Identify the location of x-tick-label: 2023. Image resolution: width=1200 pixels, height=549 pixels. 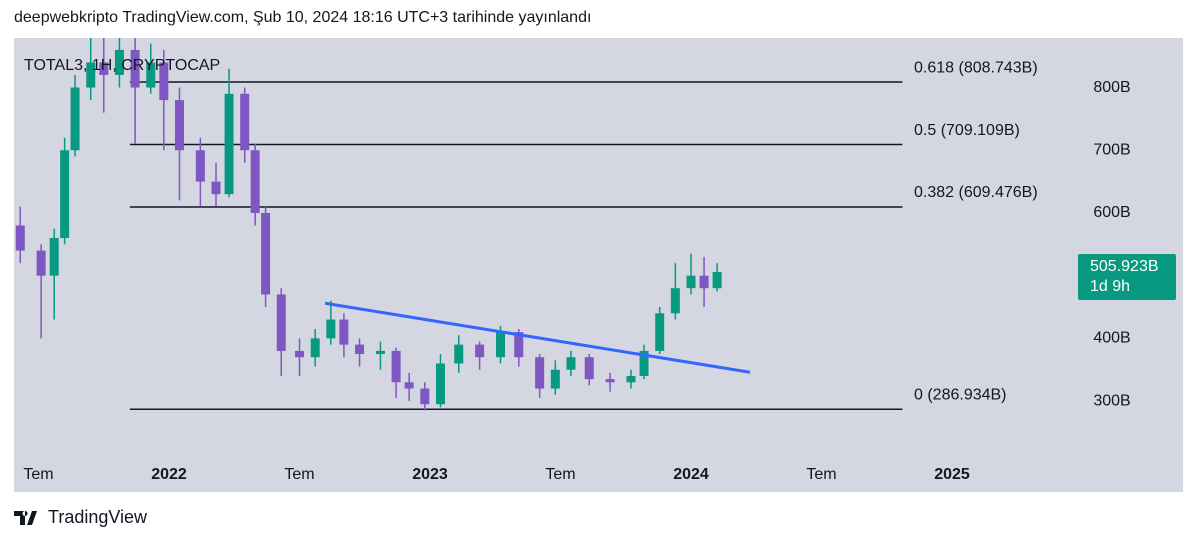
(430, 474).